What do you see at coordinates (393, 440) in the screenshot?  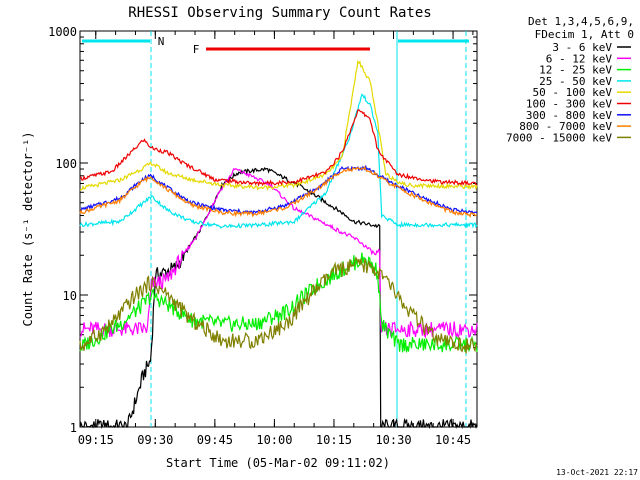 I see `x-tick-label: 10:30` at bounding box center [393, 440].